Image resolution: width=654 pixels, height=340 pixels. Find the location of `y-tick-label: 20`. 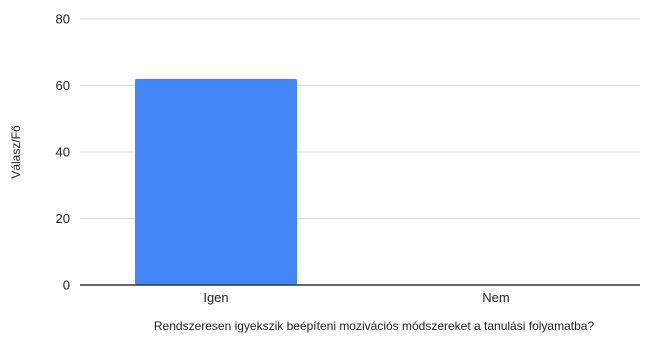

y-tick-label: 20 is located at coordinates (63, 218).